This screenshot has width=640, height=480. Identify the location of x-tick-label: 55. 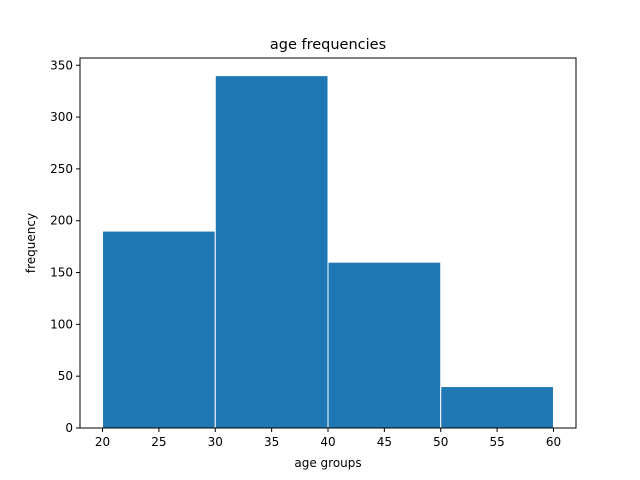
(496, 442).